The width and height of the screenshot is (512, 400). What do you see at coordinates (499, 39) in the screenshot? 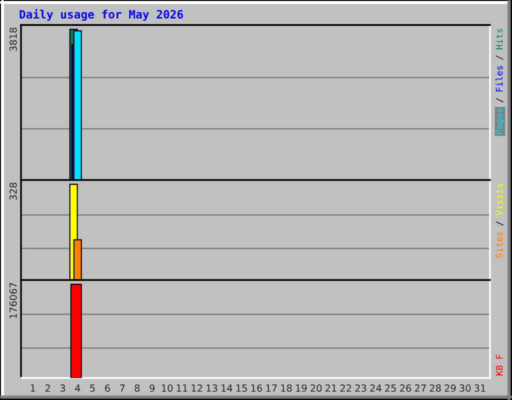
I see `text: Hits` at bounding box center [499, 39].